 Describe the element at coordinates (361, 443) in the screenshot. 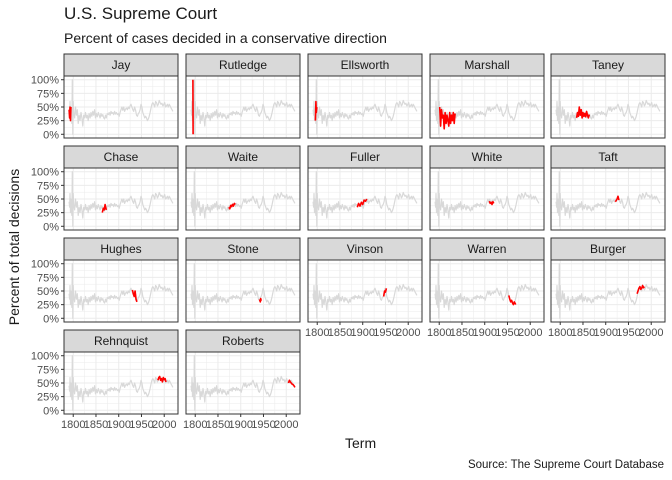

I see `x-axis-label: Term` at that location.